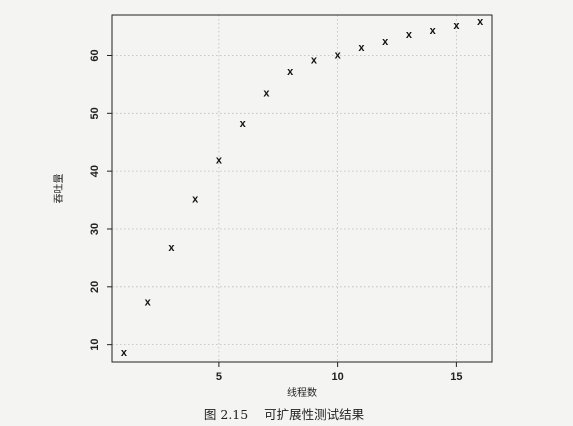  Describe the element at coordinates (95, 171) in the screenshot. I see `y-tick-label: 40` at that location.